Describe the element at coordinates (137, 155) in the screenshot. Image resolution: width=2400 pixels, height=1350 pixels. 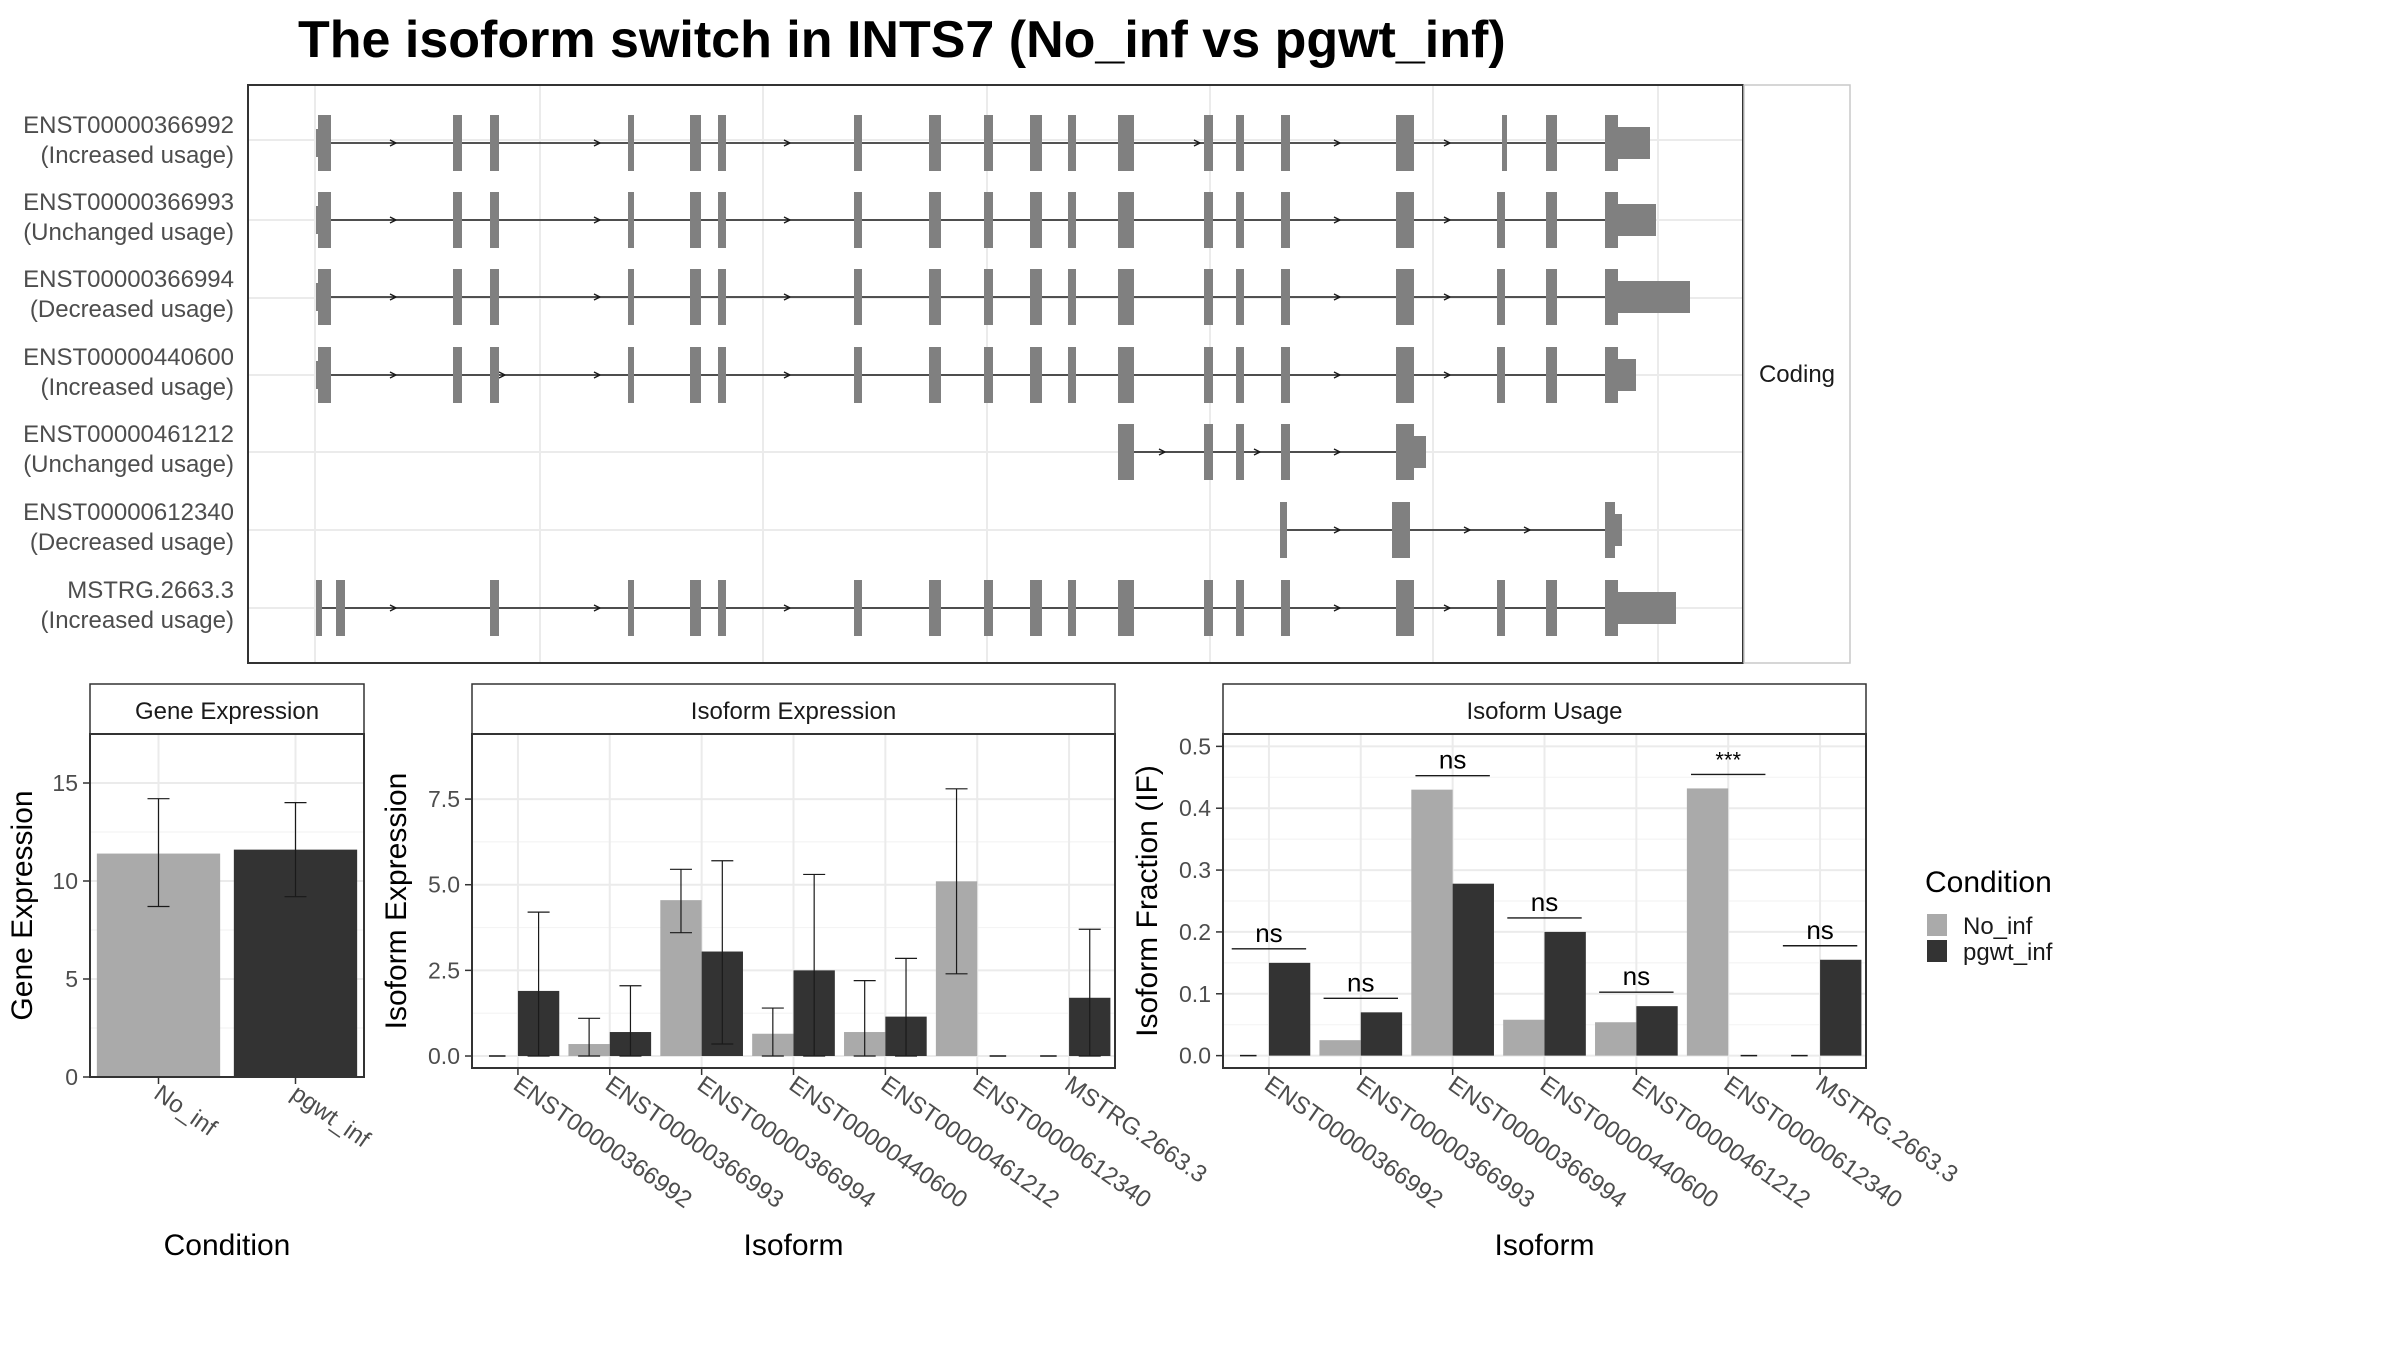
I see `transcript-usage-label: (Increased usage)` at that location.